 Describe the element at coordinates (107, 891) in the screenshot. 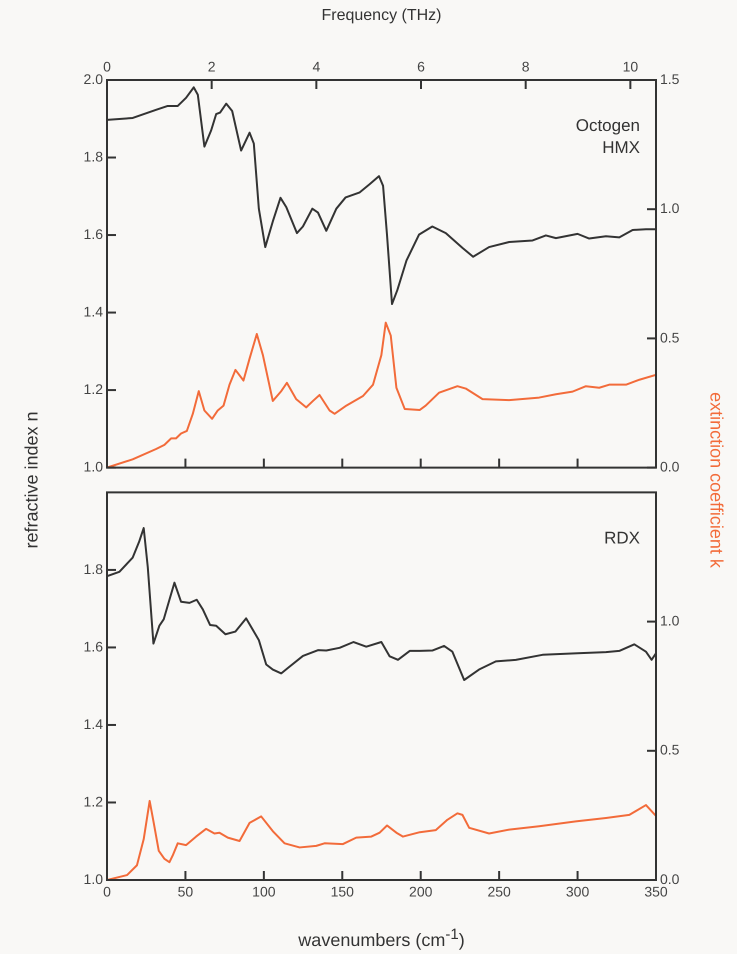

I see `x-tick-label: 0` at that location.